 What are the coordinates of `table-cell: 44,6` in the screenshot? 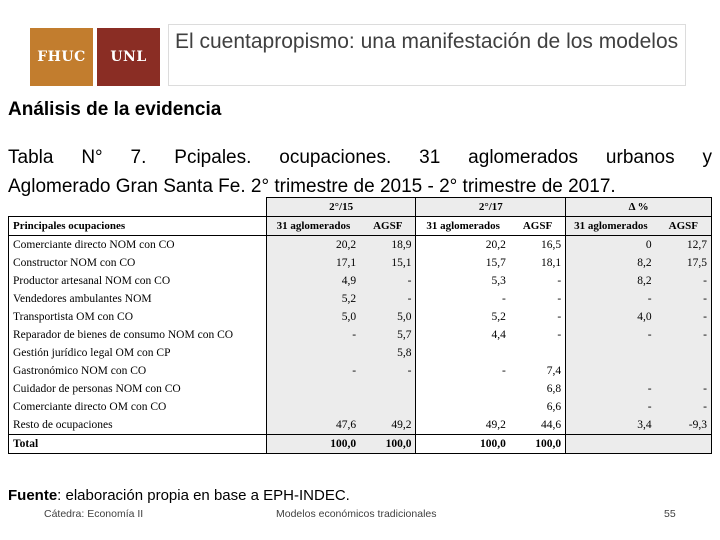 It's located at (538, 425).